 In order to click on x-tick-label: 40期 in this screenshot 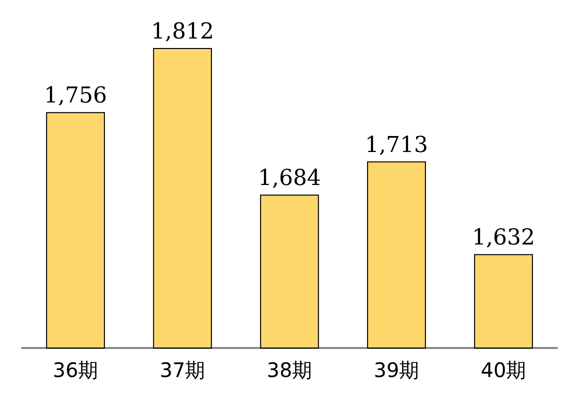, I will do `click(503, 370)`.